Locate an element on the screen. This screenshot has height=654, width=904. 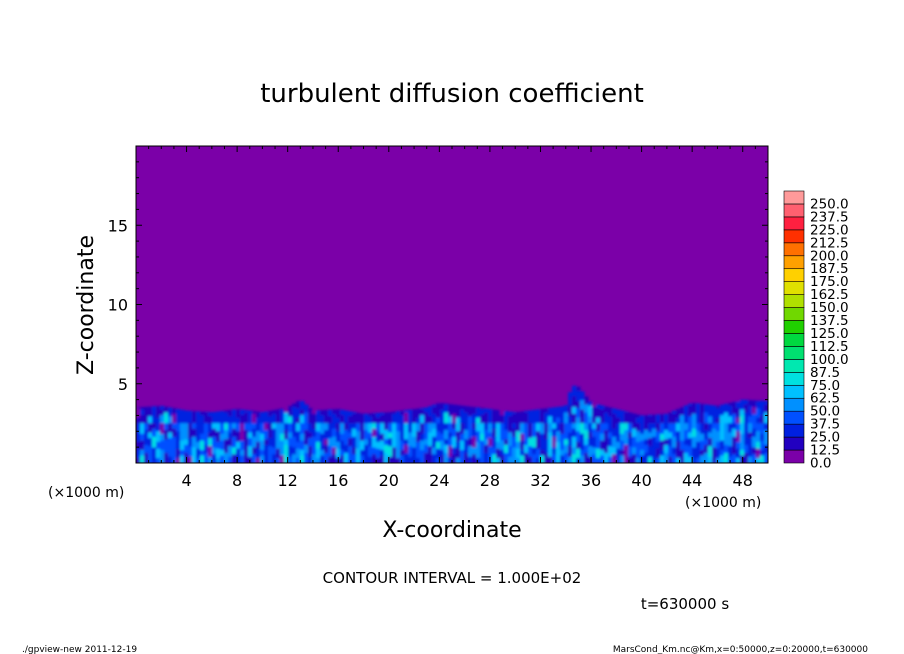
colorbar-label: 175.0 is located at coordinates (829, 282).